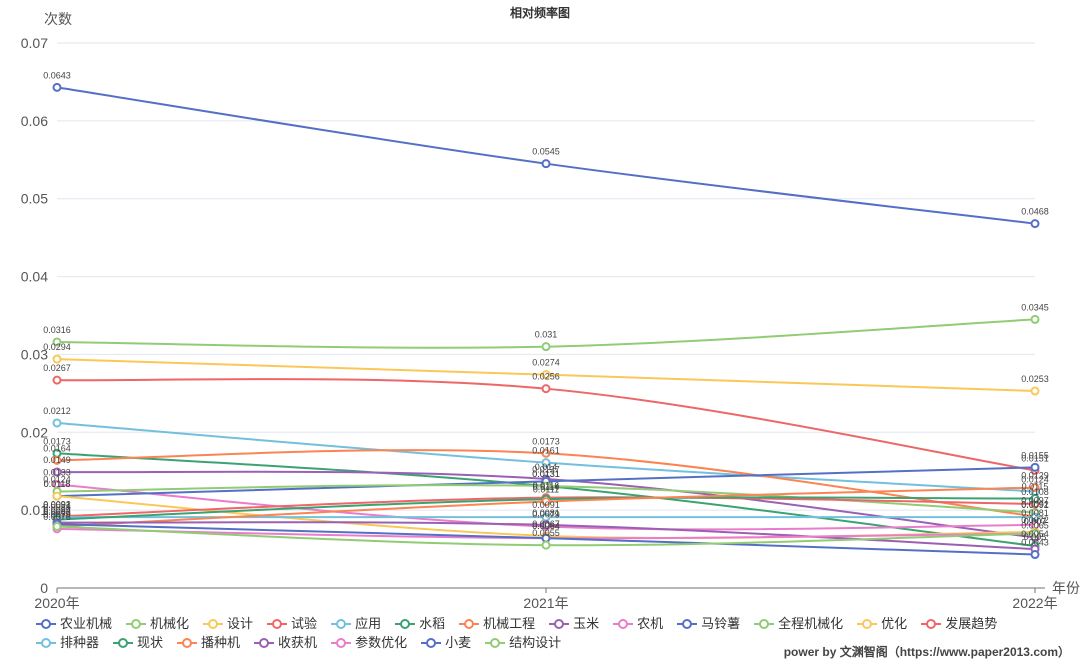 Image resolution: width=1080 pixels, height=666 pixels. What do you see at coordinates (150, 642) in the screenshot?
I see `legend-label: 现状` at bounding box center [150, 642].